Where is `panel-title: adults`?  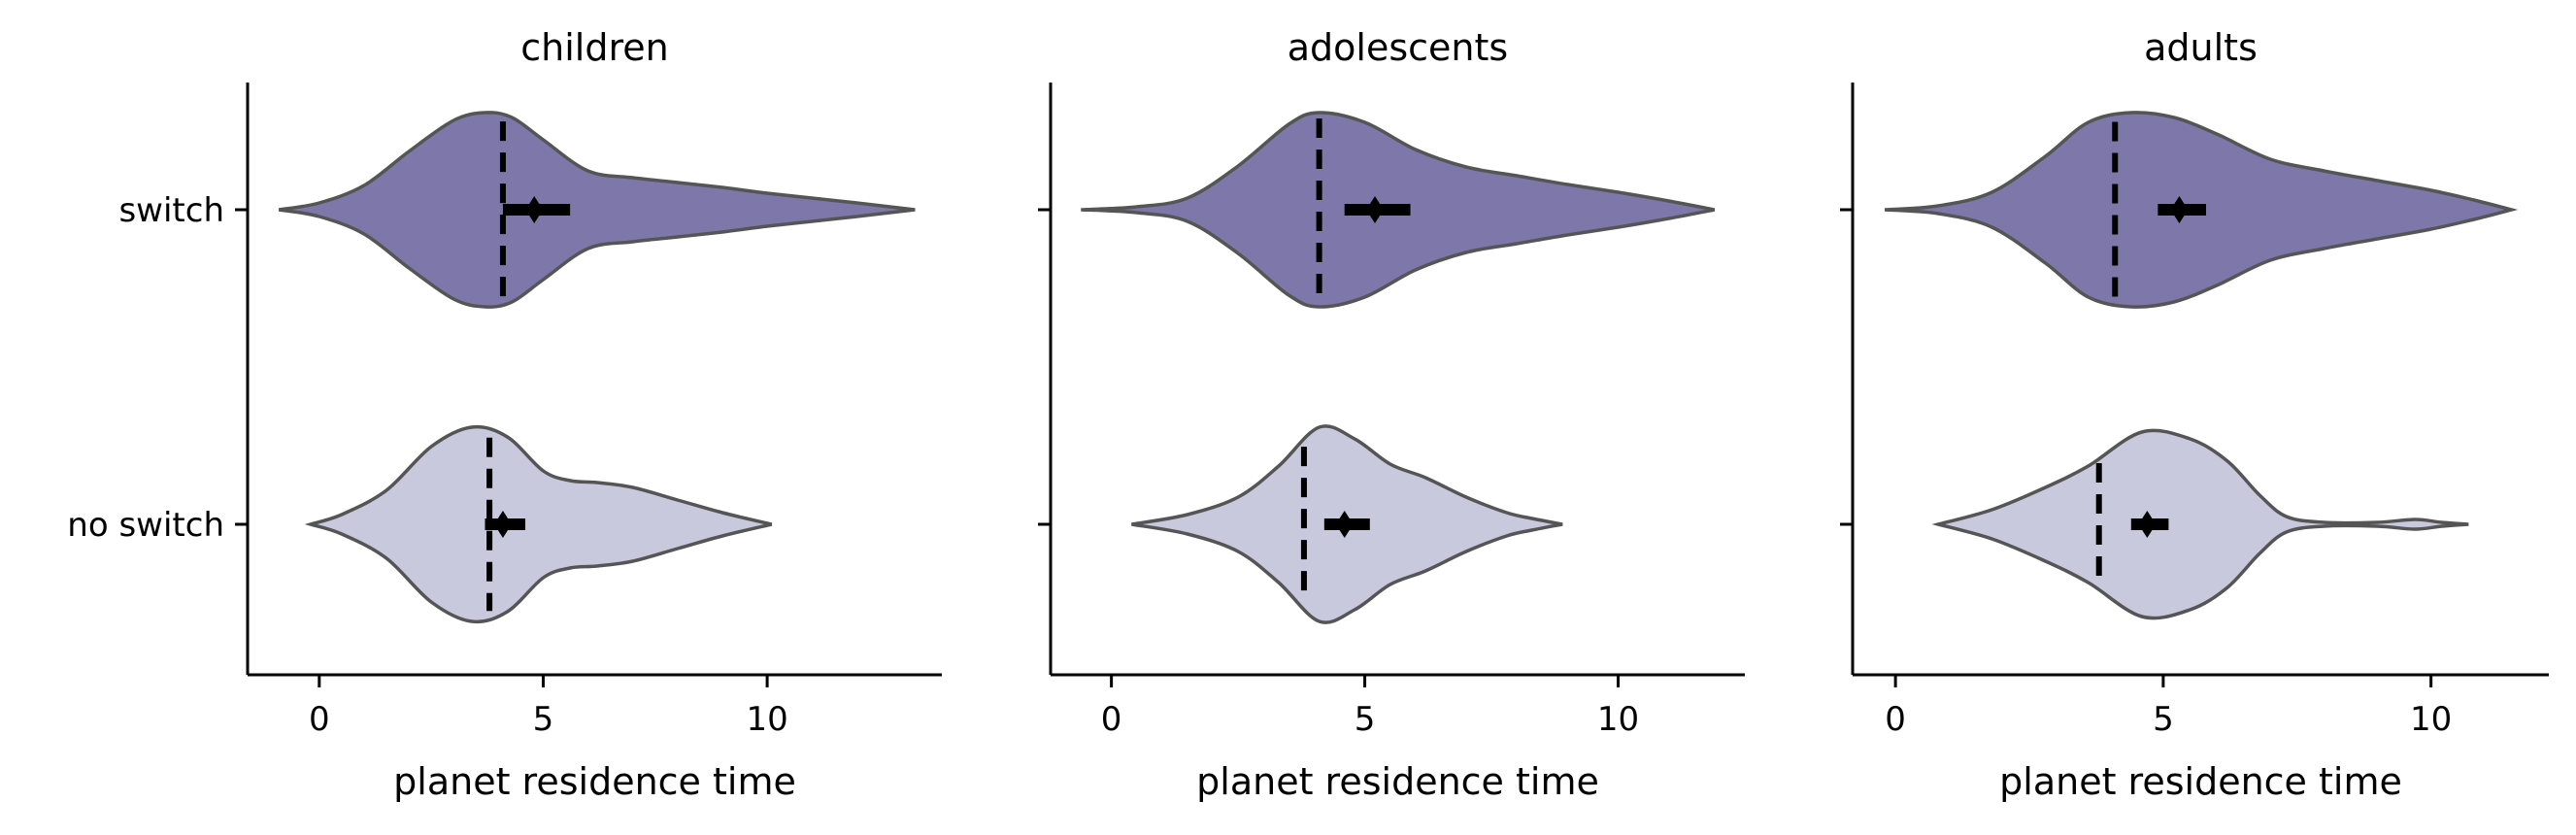 panel-title: adults is located at coordinates (2201, 47).